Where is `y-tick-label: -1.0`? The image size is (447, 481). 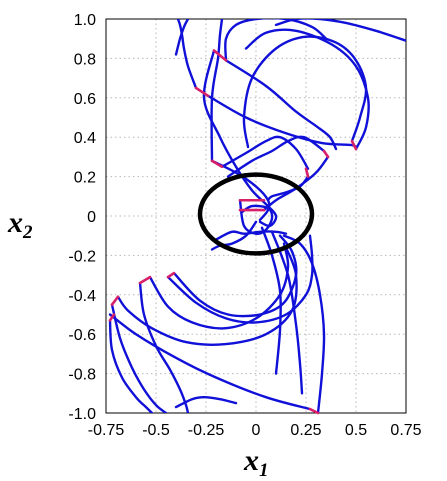 y-tick-label: -1.0 is located at coordinates (82, 414).